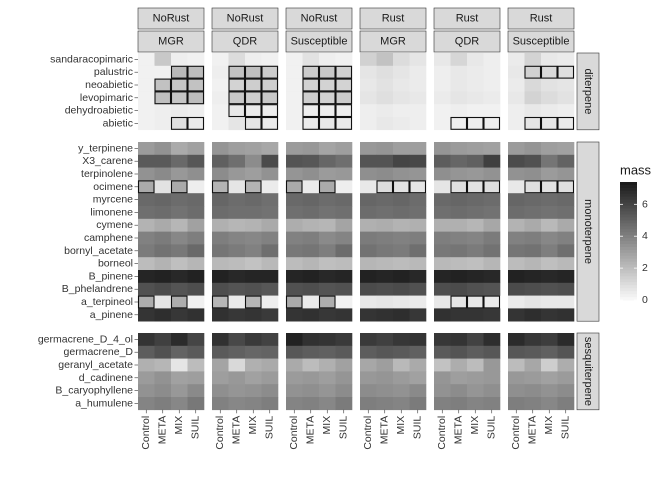  Describe the element at coordinates (645, 204) in the screenshot. I see `legend-tick-label: 6` at that location.